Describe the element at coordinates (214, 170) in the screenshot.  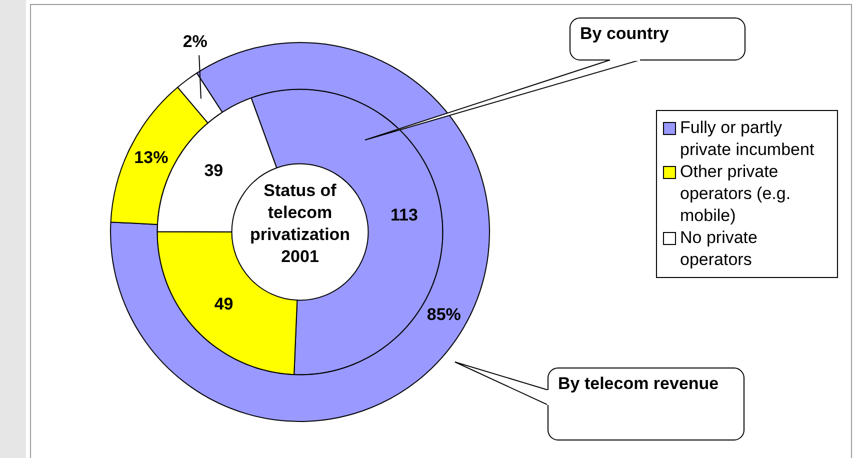
I see `data-label: 39` at that location.